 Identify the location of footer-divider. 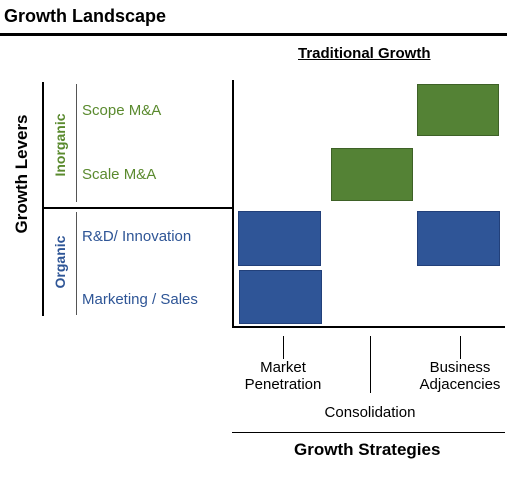
(368, 432).